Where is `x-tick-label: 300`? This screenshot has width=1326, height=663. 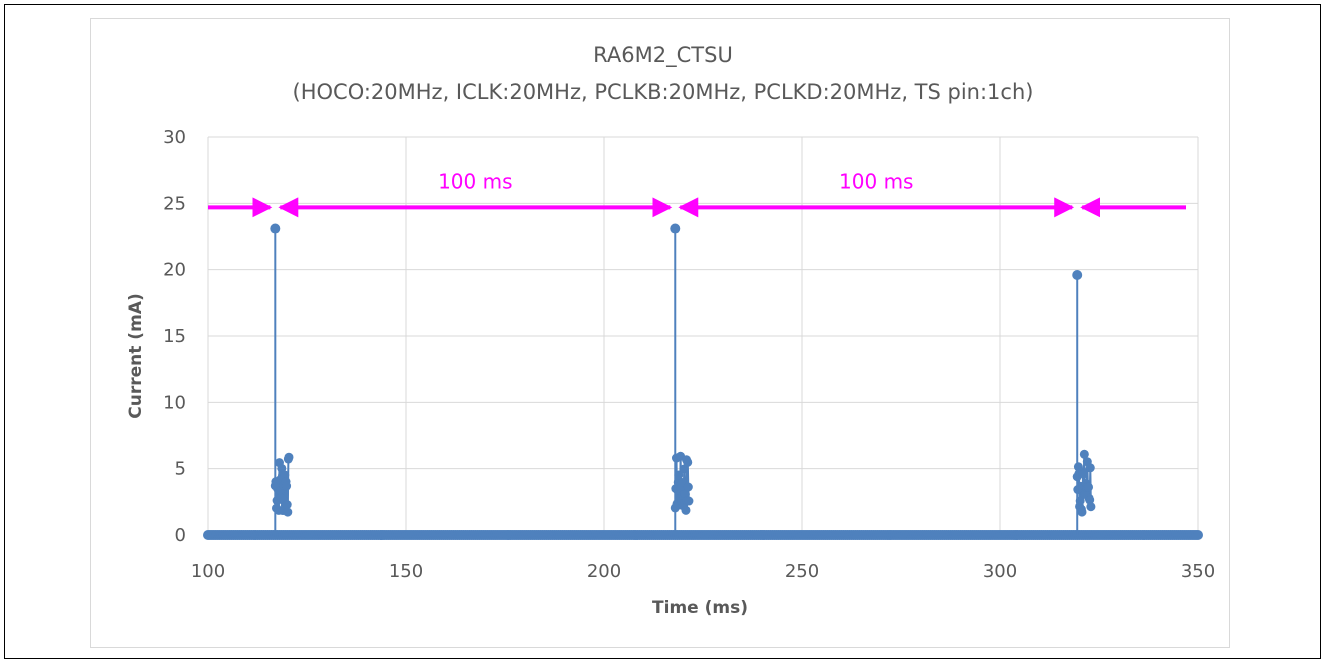
x-tick-label: 300 is located at coordinates (1000, 571).